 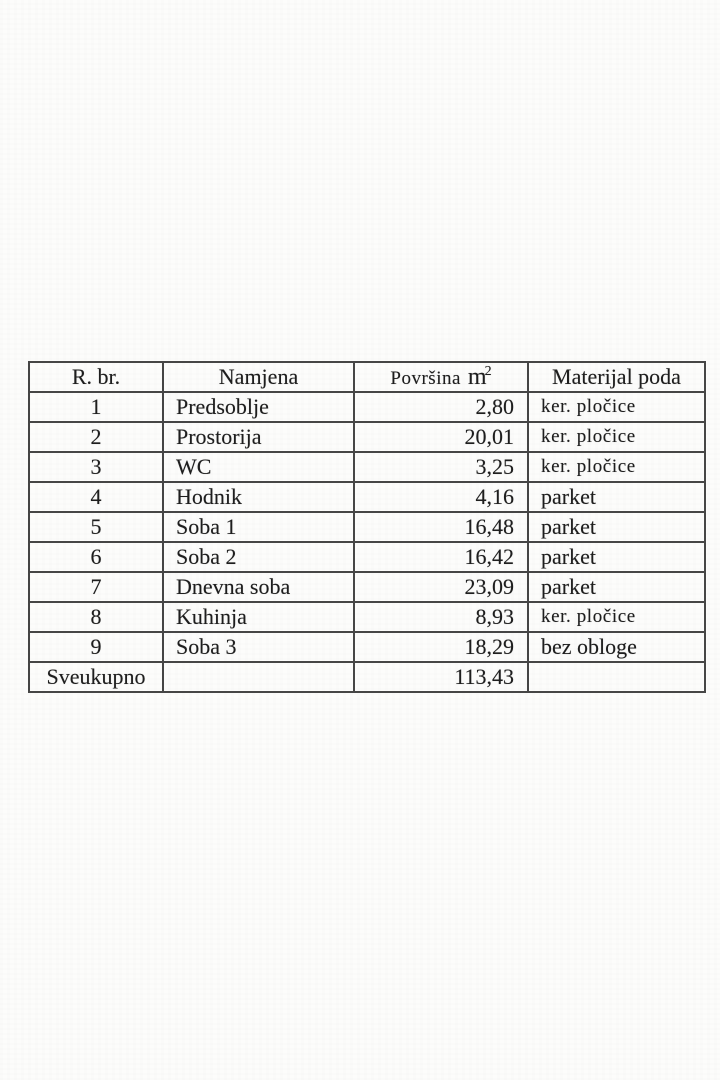 I want to click on row-number-cell: 4, so click(x=96, y=497).